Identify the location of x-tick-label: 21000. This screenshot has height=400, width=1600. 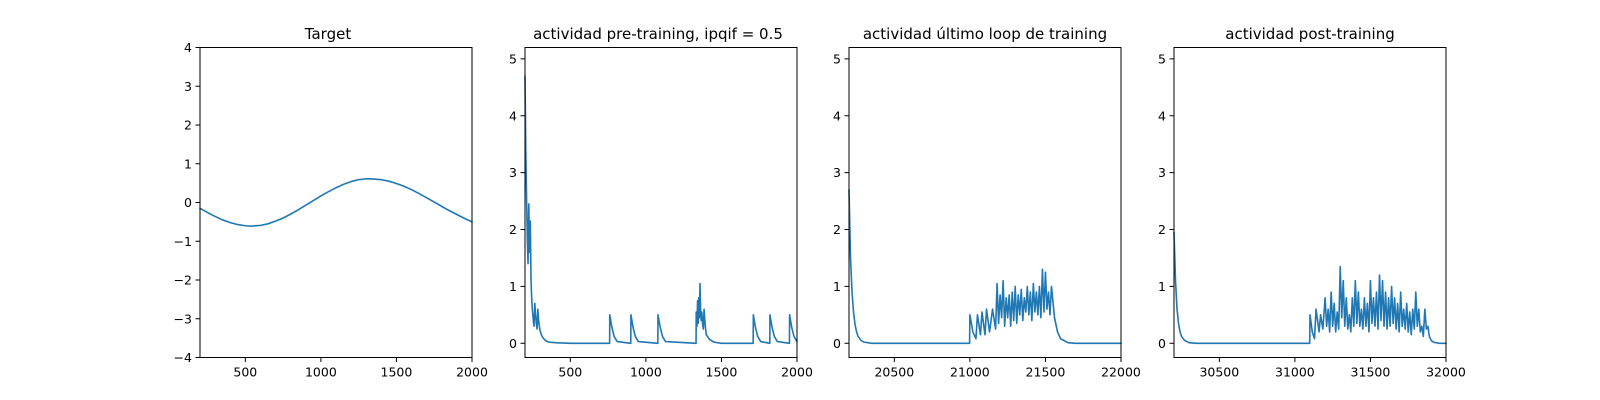
(970, 372).